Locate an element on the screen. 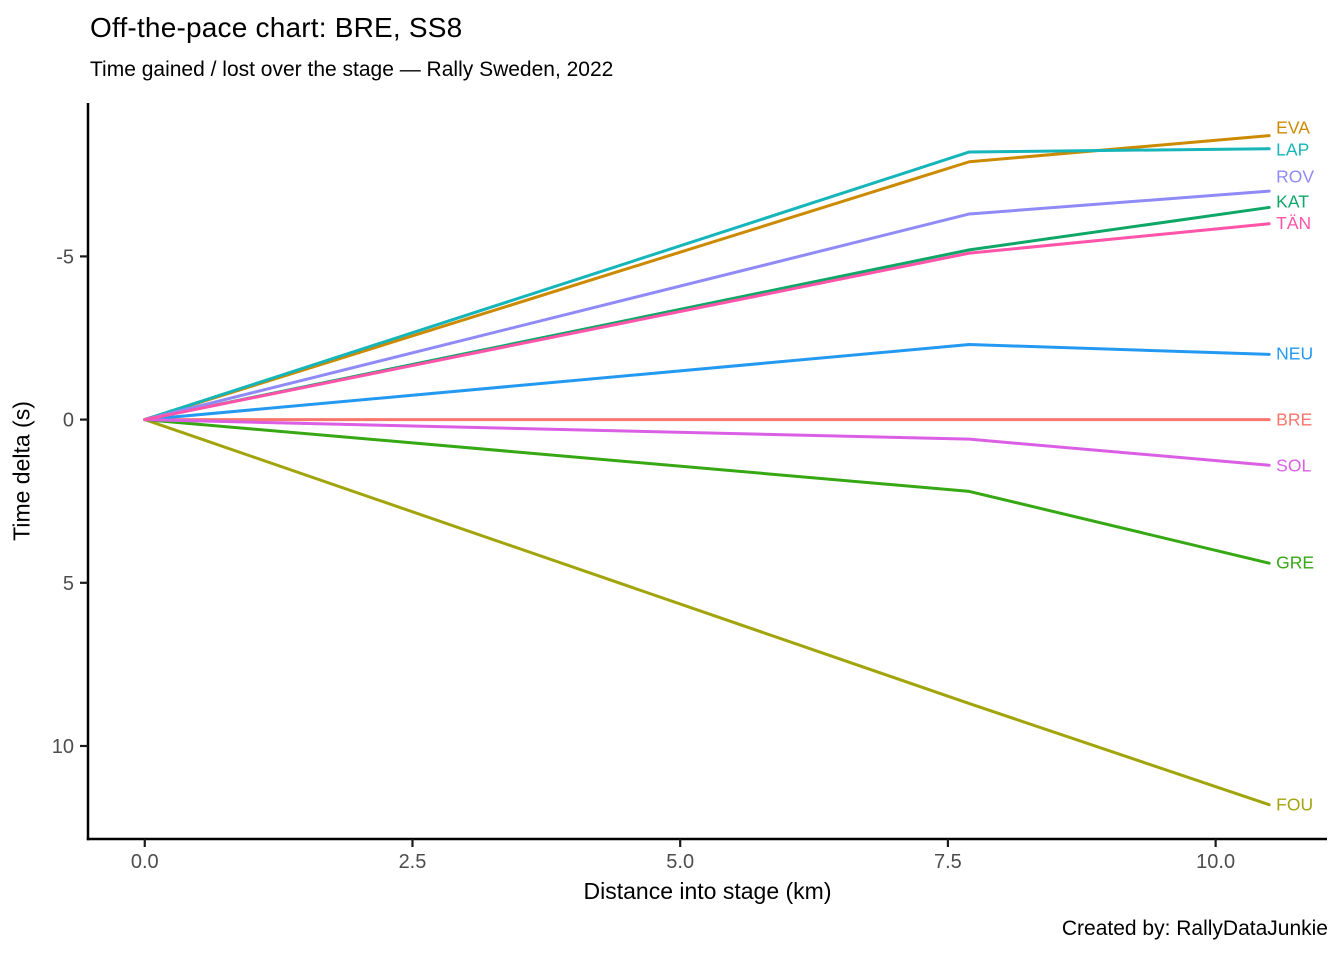 Image resolution: width=1344 pixels, height=960 pixels. x-tick-label: 10.0 is located at coordinates (1215, 862).